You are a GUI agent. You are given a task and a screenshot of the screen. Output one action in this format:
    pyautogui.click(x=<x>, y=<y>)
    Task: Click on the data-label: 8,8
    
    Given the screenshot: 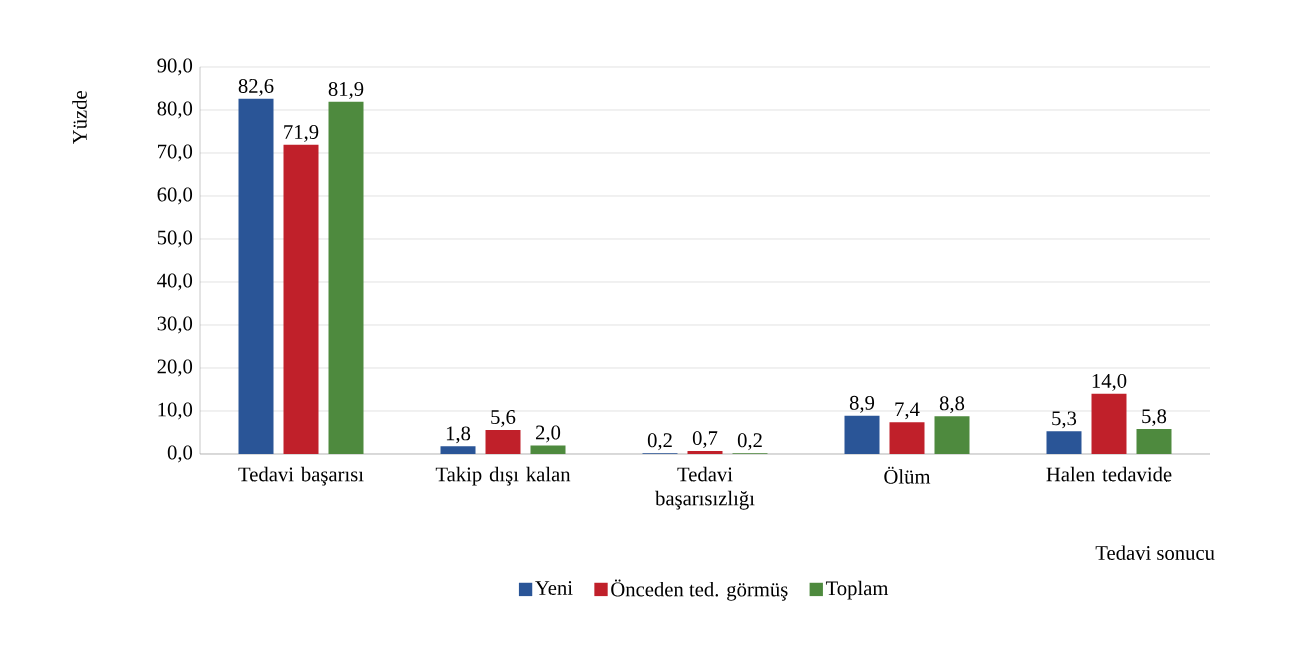 What is the action you would take?
    pyautogui.click(x=952, y=405)
    